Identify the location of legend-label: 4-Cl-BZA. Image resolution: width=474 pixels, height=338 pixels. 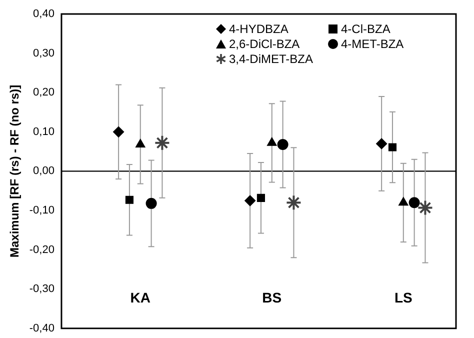
(365, 29).